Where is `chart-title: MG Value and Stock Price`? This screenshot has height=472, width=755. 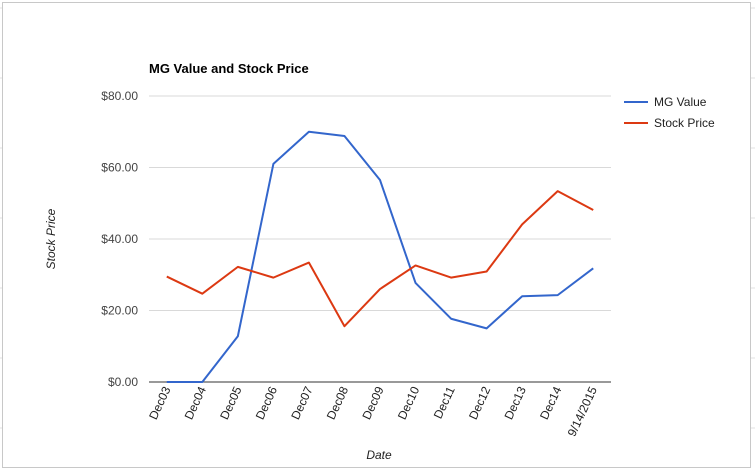
chart-title: MG Value and Stock Price is located at coordinates (229, 68).